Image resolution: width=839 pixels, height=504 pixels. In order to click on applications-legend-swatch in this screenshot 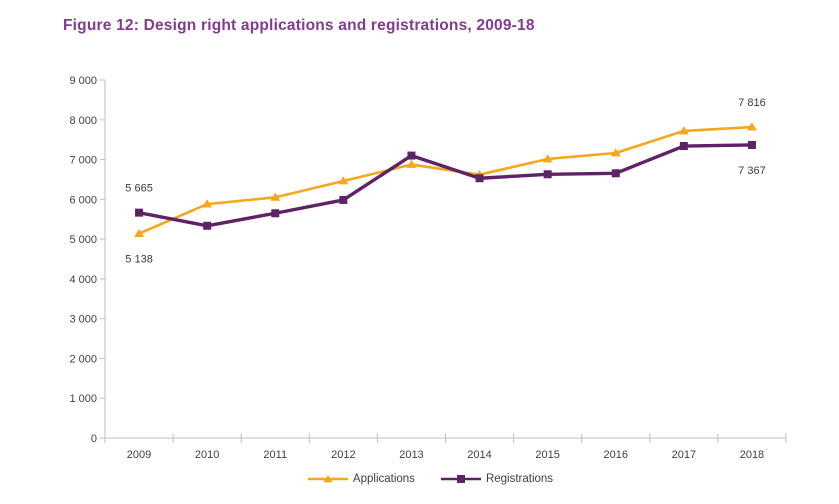, I will do `click(327, 478)`.